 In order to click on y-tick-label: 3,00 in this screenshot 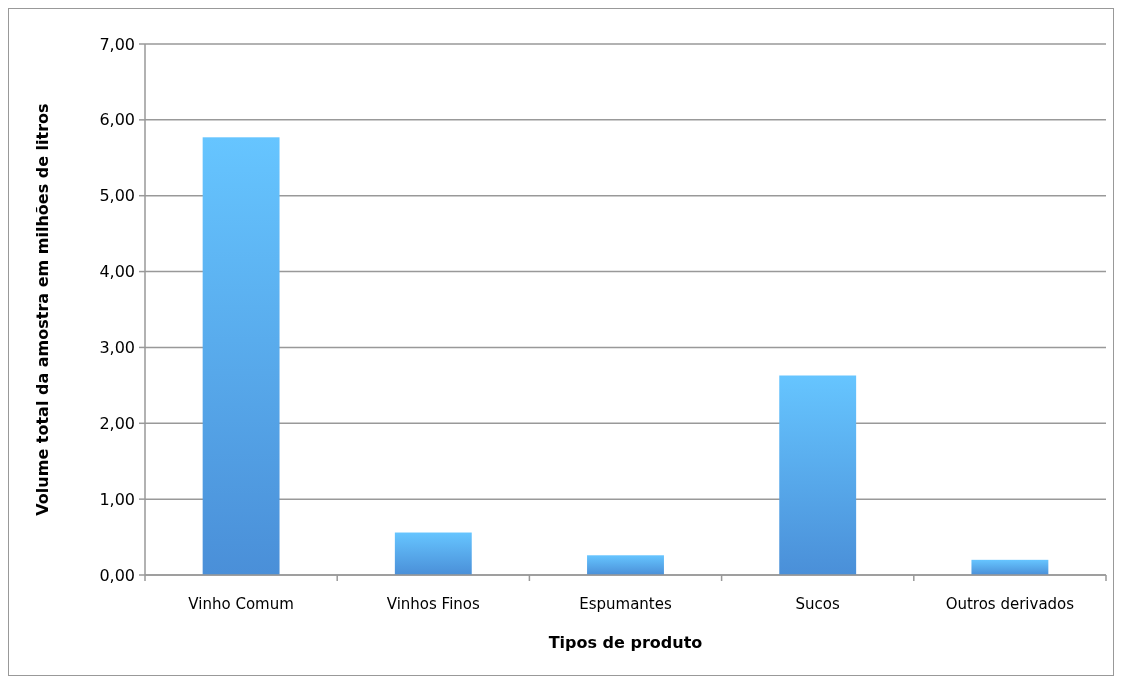, I will do `click(117, 348)`.